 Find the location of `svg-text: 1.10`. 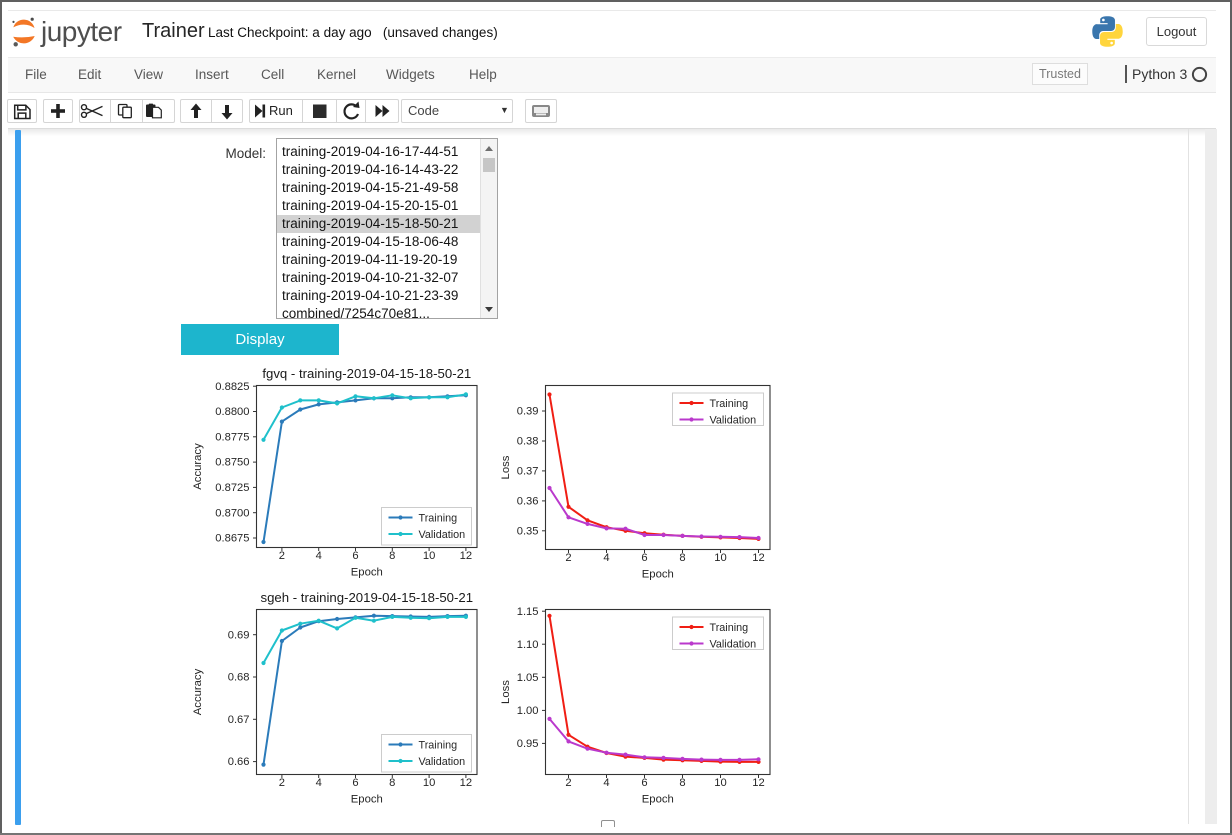

svg-text: 1.10 is located at coordinates (528, 645).